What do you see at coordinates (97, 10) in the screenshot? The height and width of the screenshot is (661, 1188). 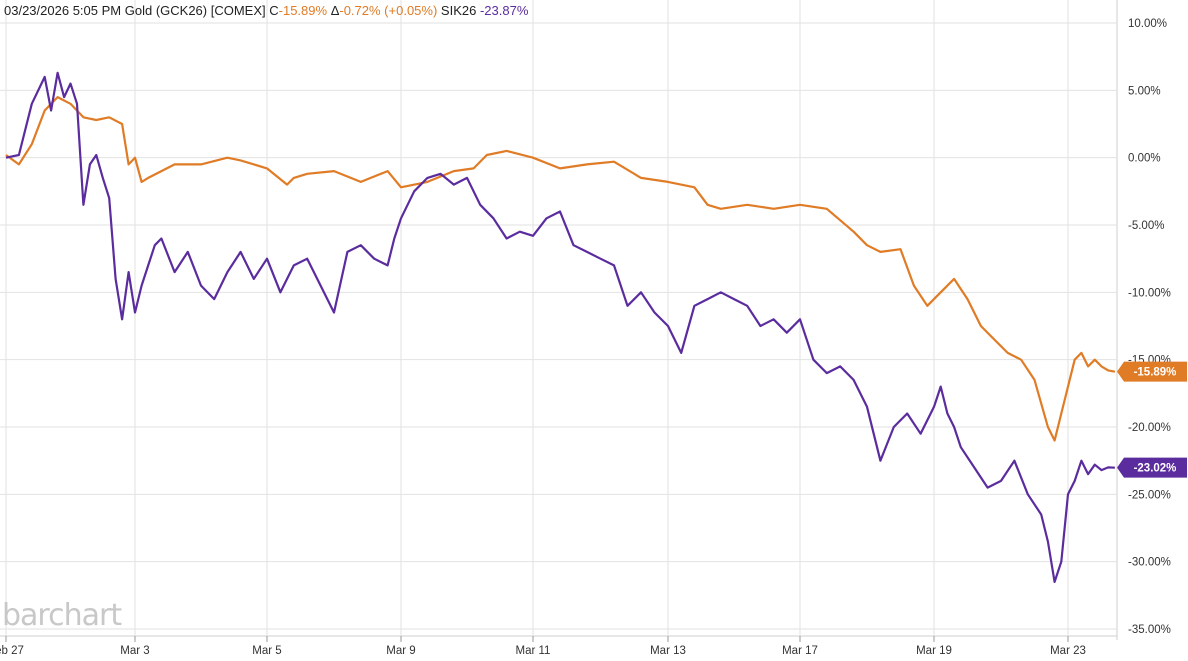 I see `header-time: 5:05 PM` at bounding box center [97, 10].